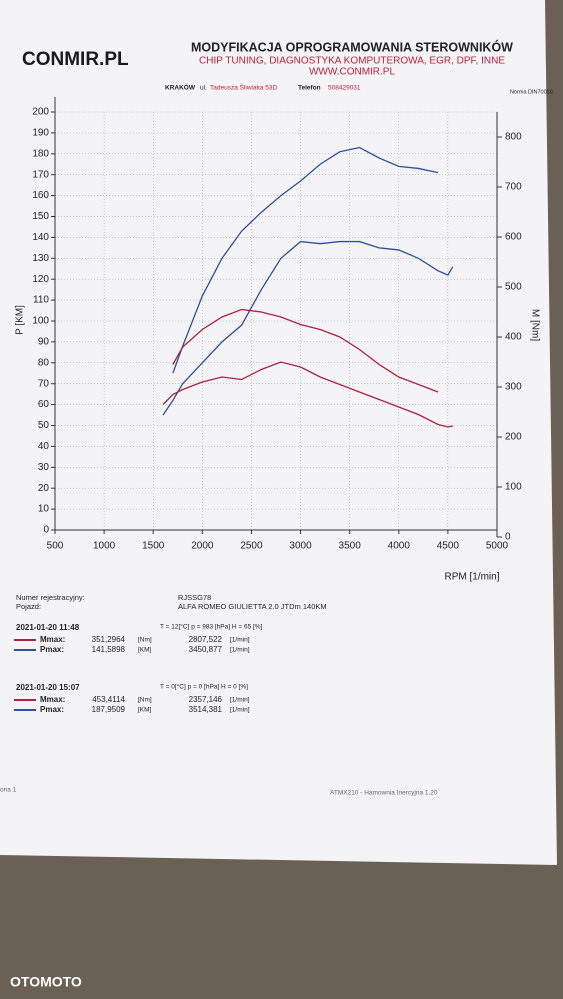 The width and height of the screenshot is (563, 999). I want to click on street-prefix: ul., so click(203, 88).